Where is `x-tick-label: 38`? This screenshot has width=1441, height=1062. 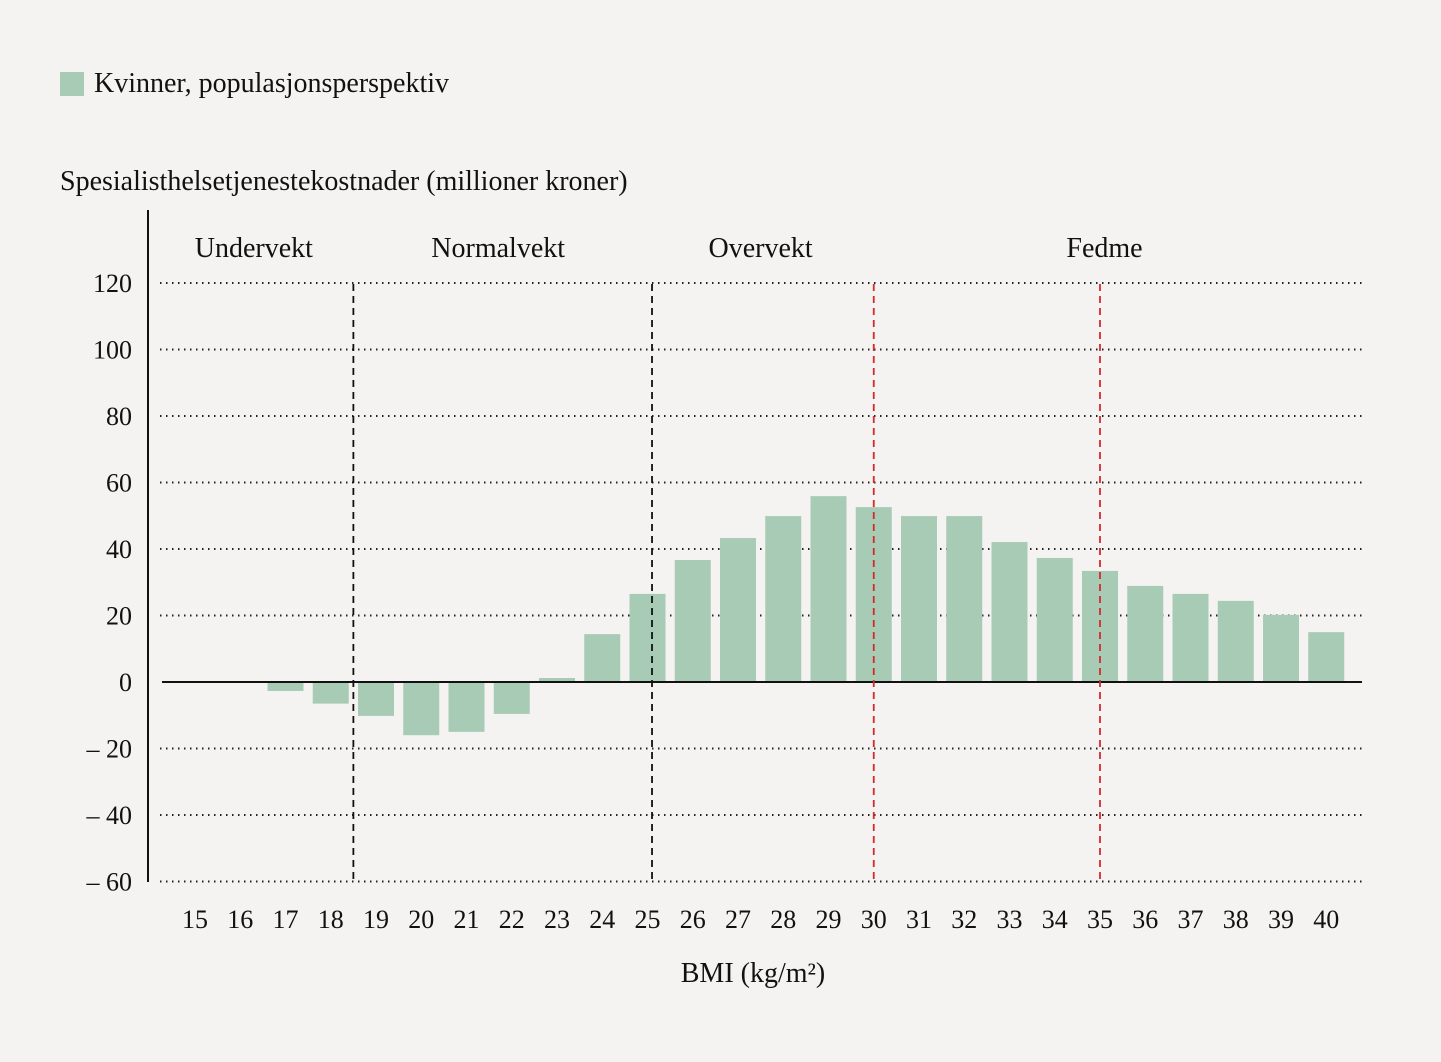
x-tick-label: 38 is located at coordinates (1236, 919).